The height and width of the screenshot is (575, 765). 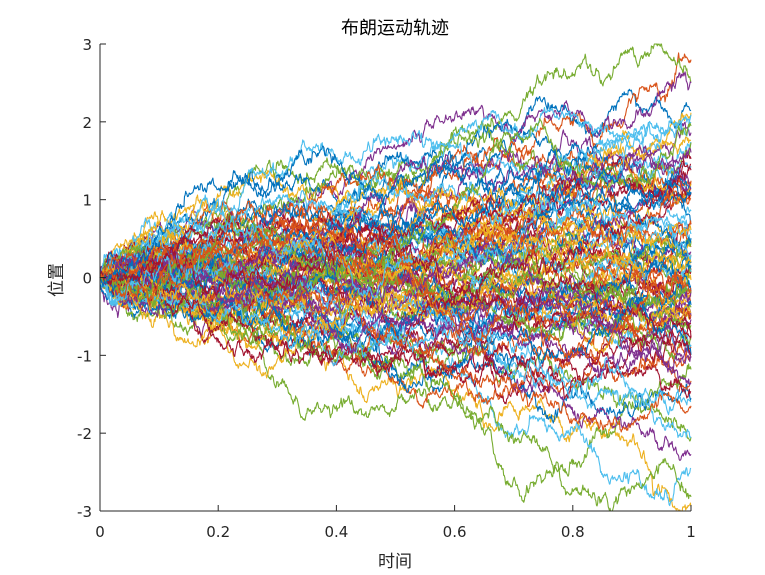 What do you see at coordinates (84, 356) in the screenshot?
I see `y-tick-label: -1` at bounding box center [84, 356].